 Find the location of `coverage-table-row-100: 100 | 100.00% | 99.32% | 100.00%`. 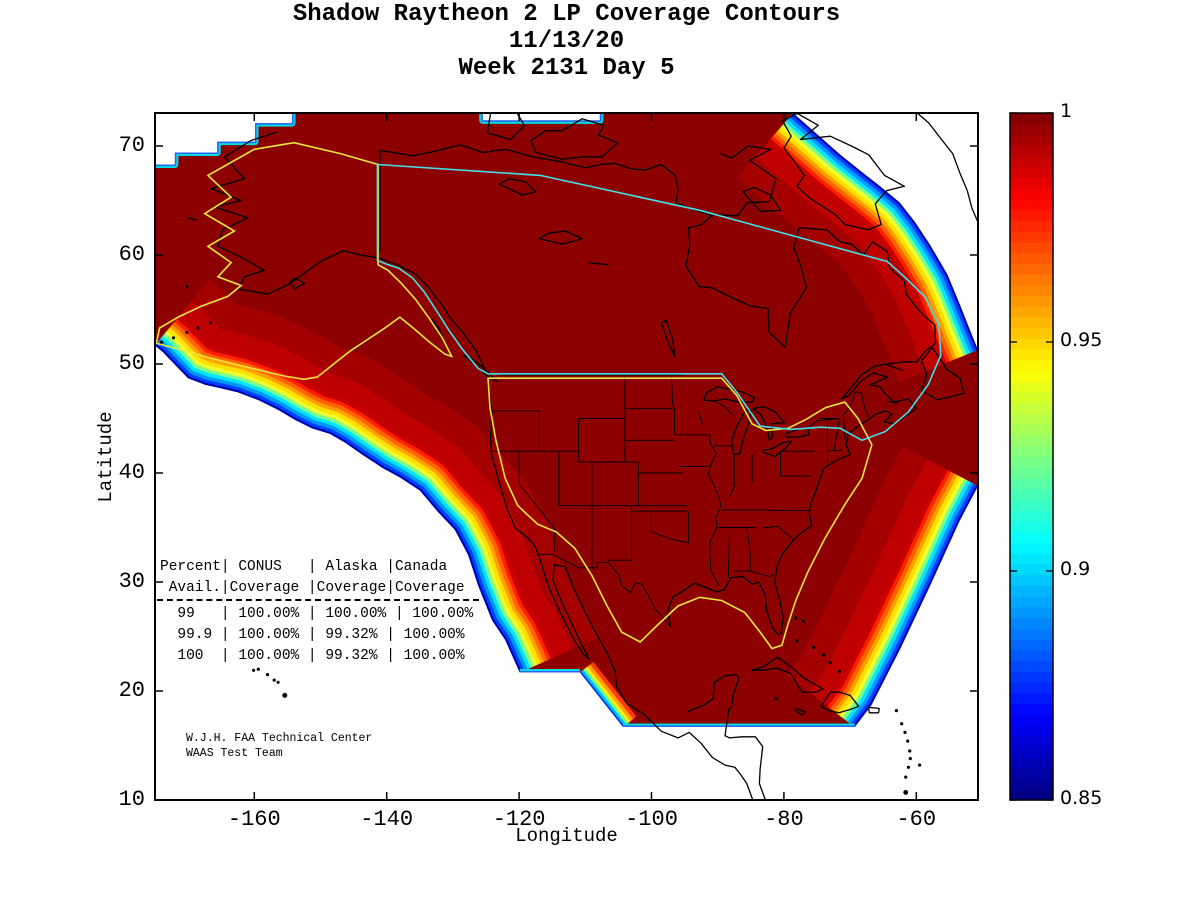

coverage-table-row-100: 100 | 100.00% | 99.32% | 100.00% is located at coordinates (312, 656).